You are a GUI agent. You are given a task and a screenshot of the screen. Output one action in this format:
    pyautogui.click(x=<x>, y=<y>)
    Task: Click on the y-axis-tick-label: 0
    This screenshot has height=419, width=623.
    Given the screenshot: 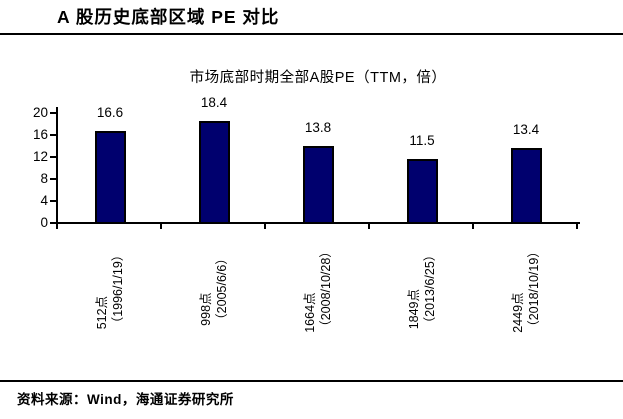 What is the action you would take?
    pyautogui.click(x=44, y=222)
    